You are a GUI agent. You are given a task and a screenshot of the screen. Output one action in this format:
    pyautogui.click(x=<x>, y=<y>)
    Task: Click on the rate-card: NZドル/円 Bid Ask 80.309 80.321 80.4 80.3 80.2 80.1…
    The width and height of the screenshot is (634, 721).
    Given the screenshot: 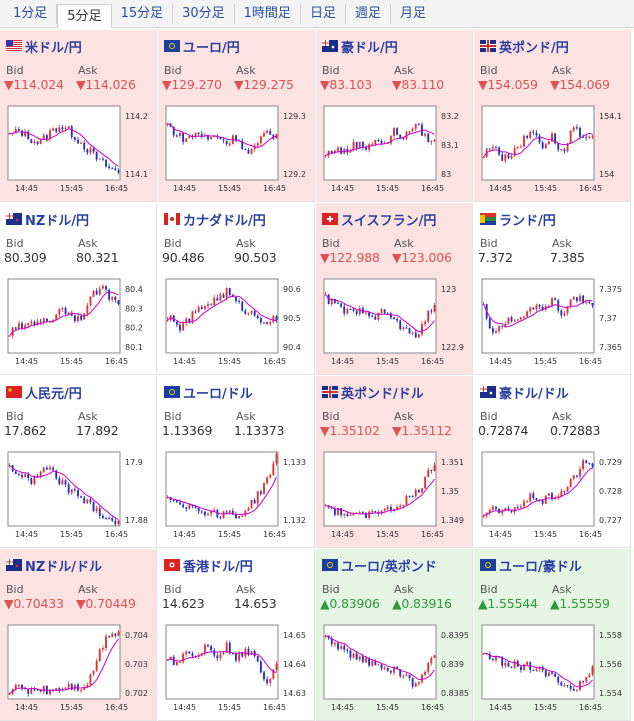 What is the action you would take?
    pyautogui.click(x=78, y=289)
    